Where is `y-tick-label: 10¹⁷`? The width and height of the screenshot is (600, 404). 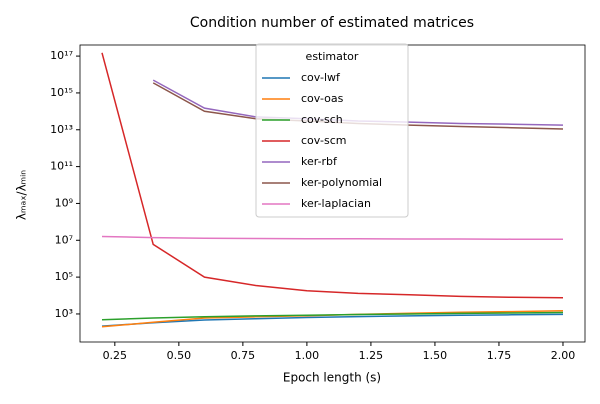
y-tick-label: 10¹⁷ is located at coordinates (61, 55).